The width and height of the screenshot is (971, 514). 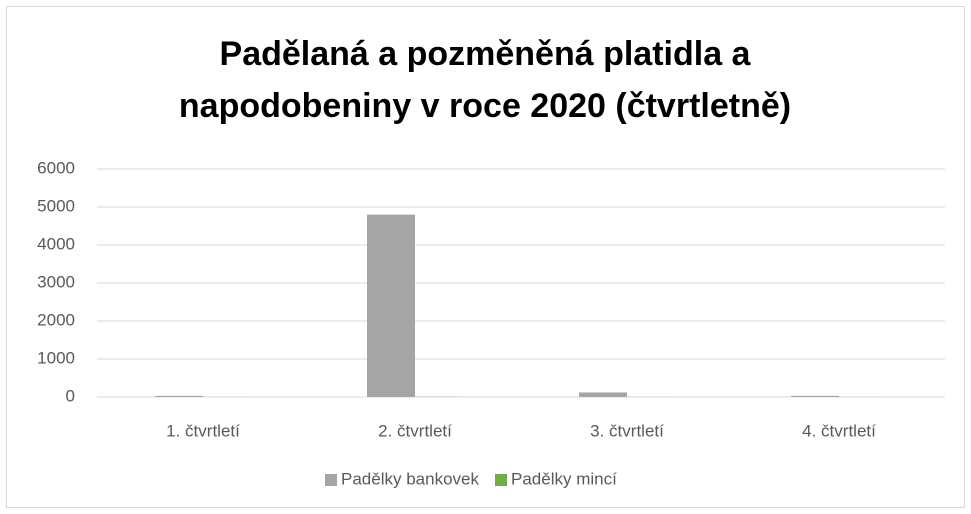 I want to click on y-tick-label: 1000, so click(x=56, y=357).